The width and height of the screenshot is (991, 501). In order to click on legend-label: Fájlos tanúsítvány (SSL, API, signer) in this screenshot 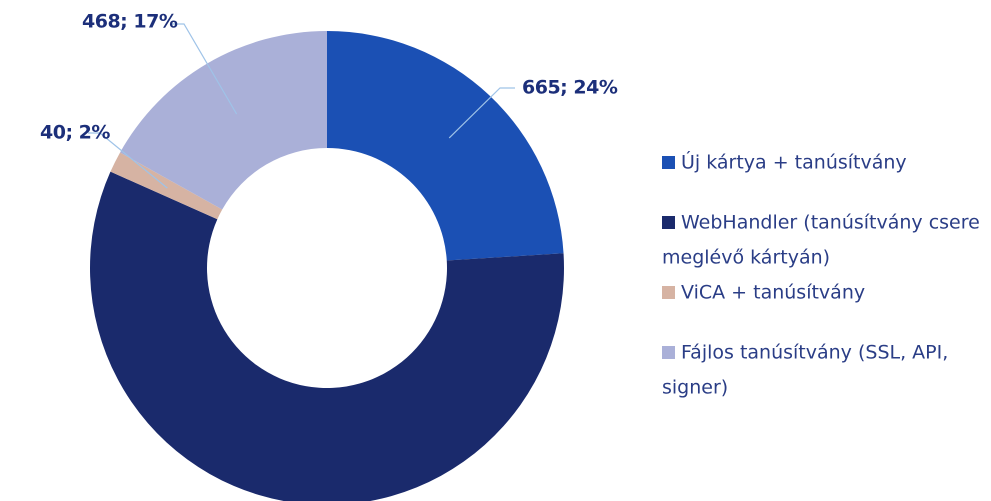, I will do `click(805, 370)`.